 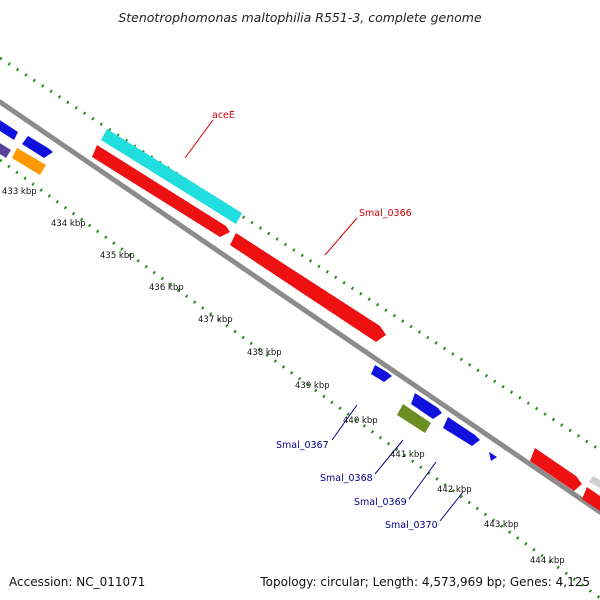 I want to click on accession-text: Accession: NC_011071, so click(x=77, y=582).